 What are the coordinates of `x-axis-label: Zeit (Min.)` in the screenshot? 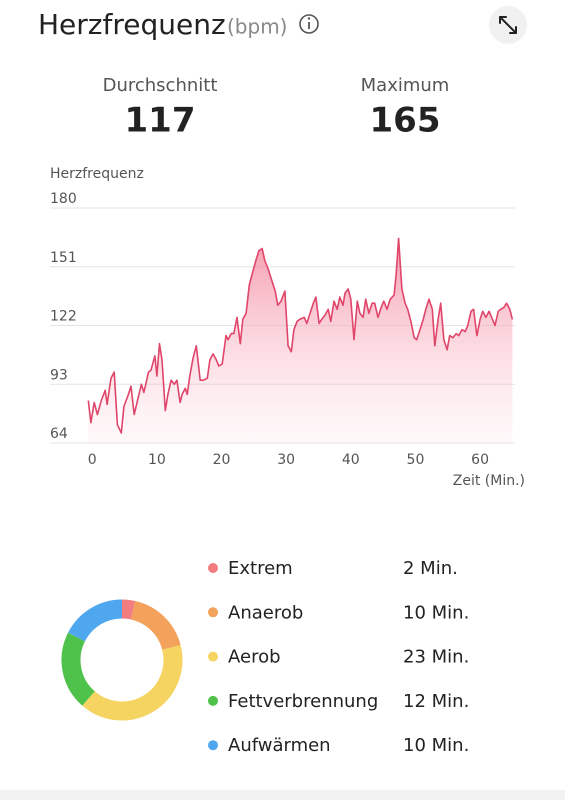 It's located at (489, 481).